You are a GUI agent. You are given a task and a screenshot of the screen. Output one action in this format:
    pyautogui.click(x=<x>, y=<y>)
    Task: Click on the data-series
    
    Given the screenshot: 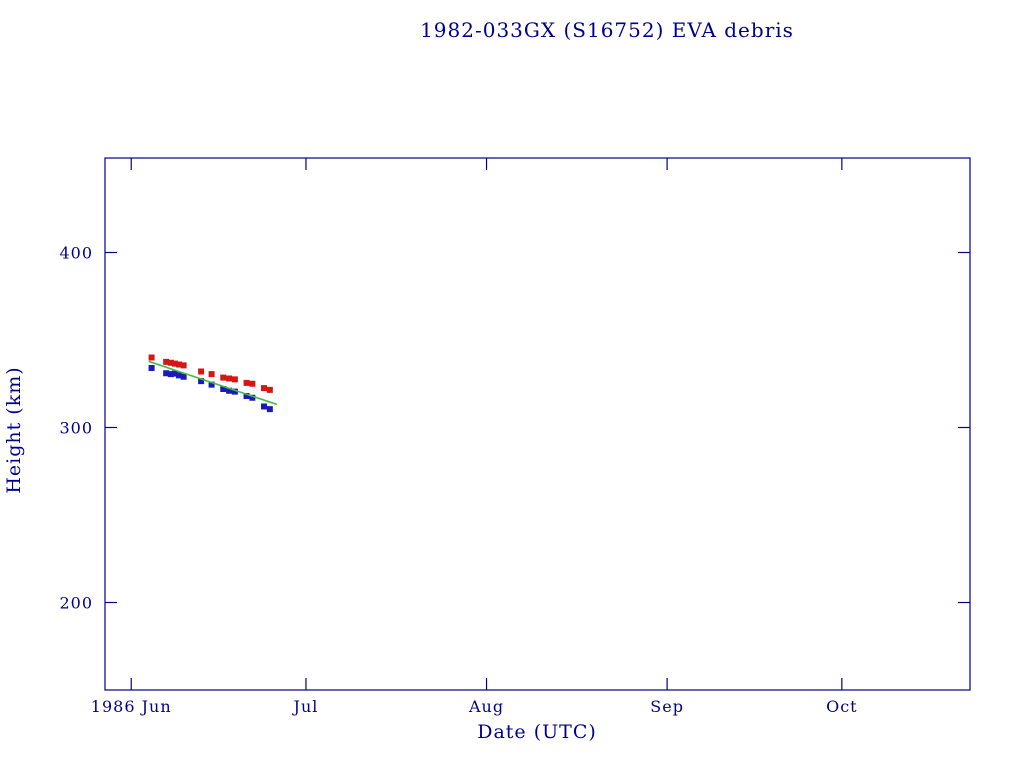 What is the action you would take?
    pyautogui.click(x=213, y=383)
    